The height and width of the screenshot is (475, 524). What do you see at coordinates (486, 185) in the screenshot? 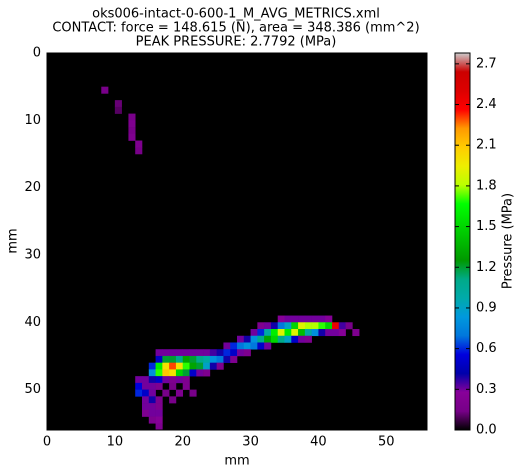
I see `colorbar-tick-label: 1.8` at bounding box center [486, 185].